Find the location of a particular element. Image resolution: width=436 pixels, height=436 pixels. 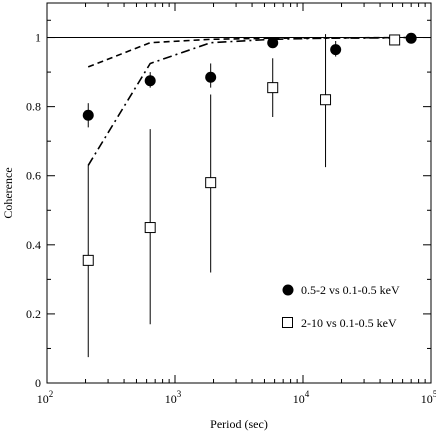

y-tick-label: 1 is located at coordinates (38, 38).